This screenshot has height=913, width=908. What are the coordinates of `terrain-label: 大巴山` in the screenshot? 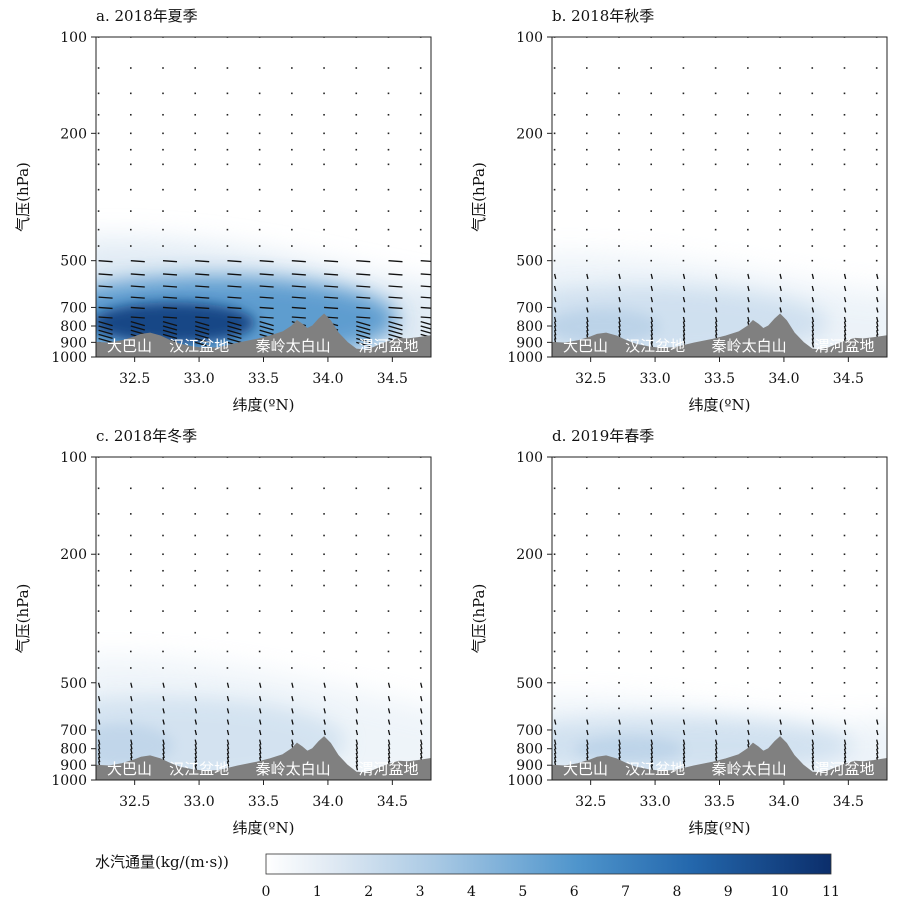 It's located at (585, 769).